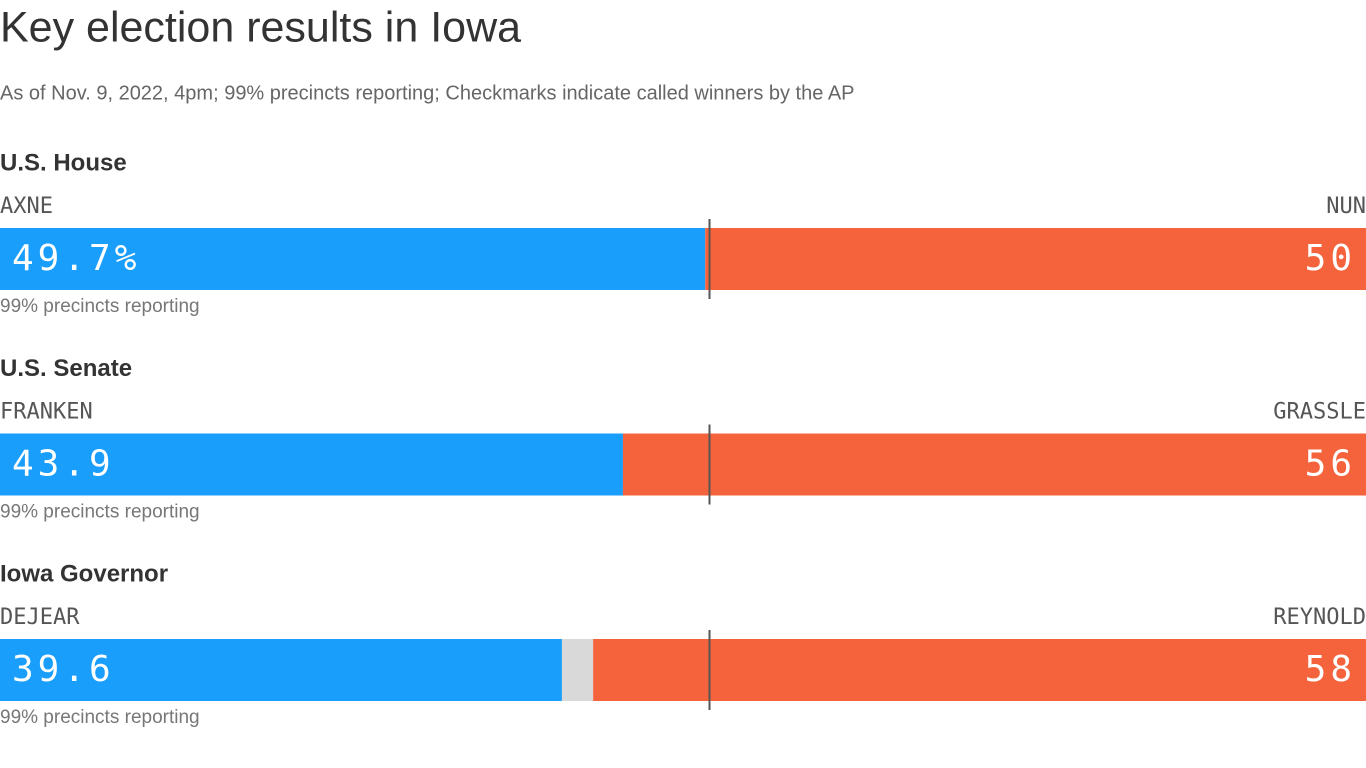  What do you see at coordinates (40, 617) in the screenshot?
I see `candidate-name: DEJEAR` at bounding box center [40, 617].